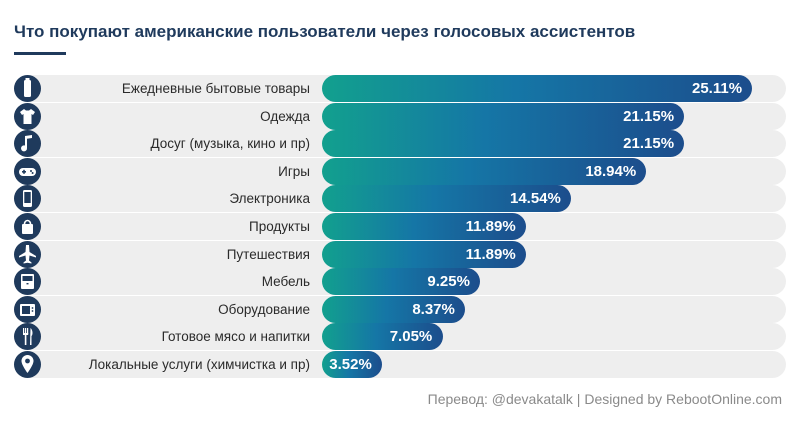 The image size is (800, 424). Describe the element at coordinates (215, 88) in the screenshot. I see `category-label: Ежедневные бытовые товары` at that location.